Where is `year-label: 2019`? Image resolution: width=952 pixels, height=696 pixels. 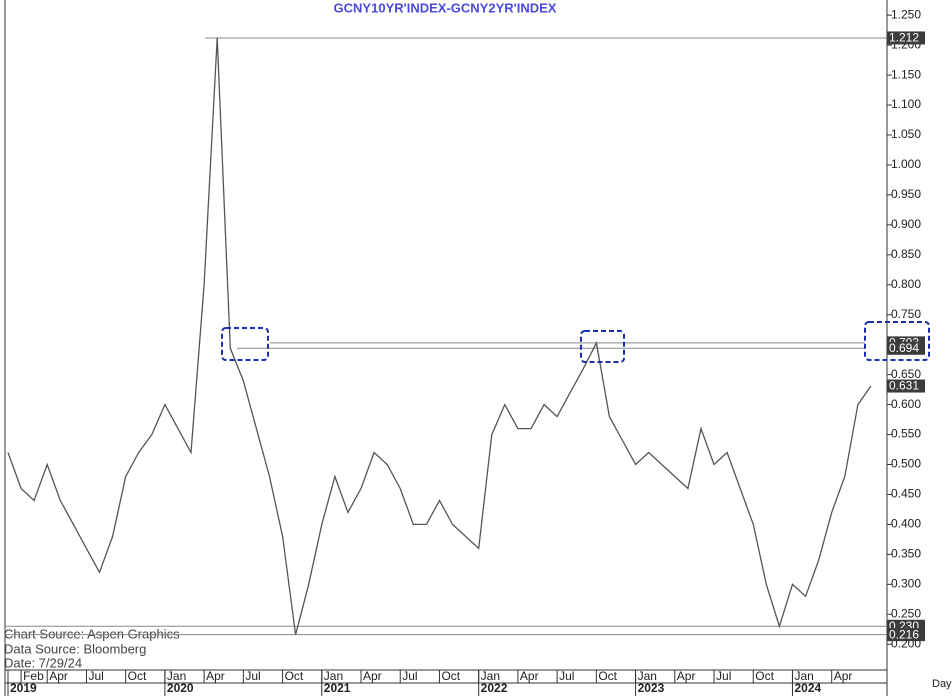 year-label: 2019 is located at coordinates (23, 688).